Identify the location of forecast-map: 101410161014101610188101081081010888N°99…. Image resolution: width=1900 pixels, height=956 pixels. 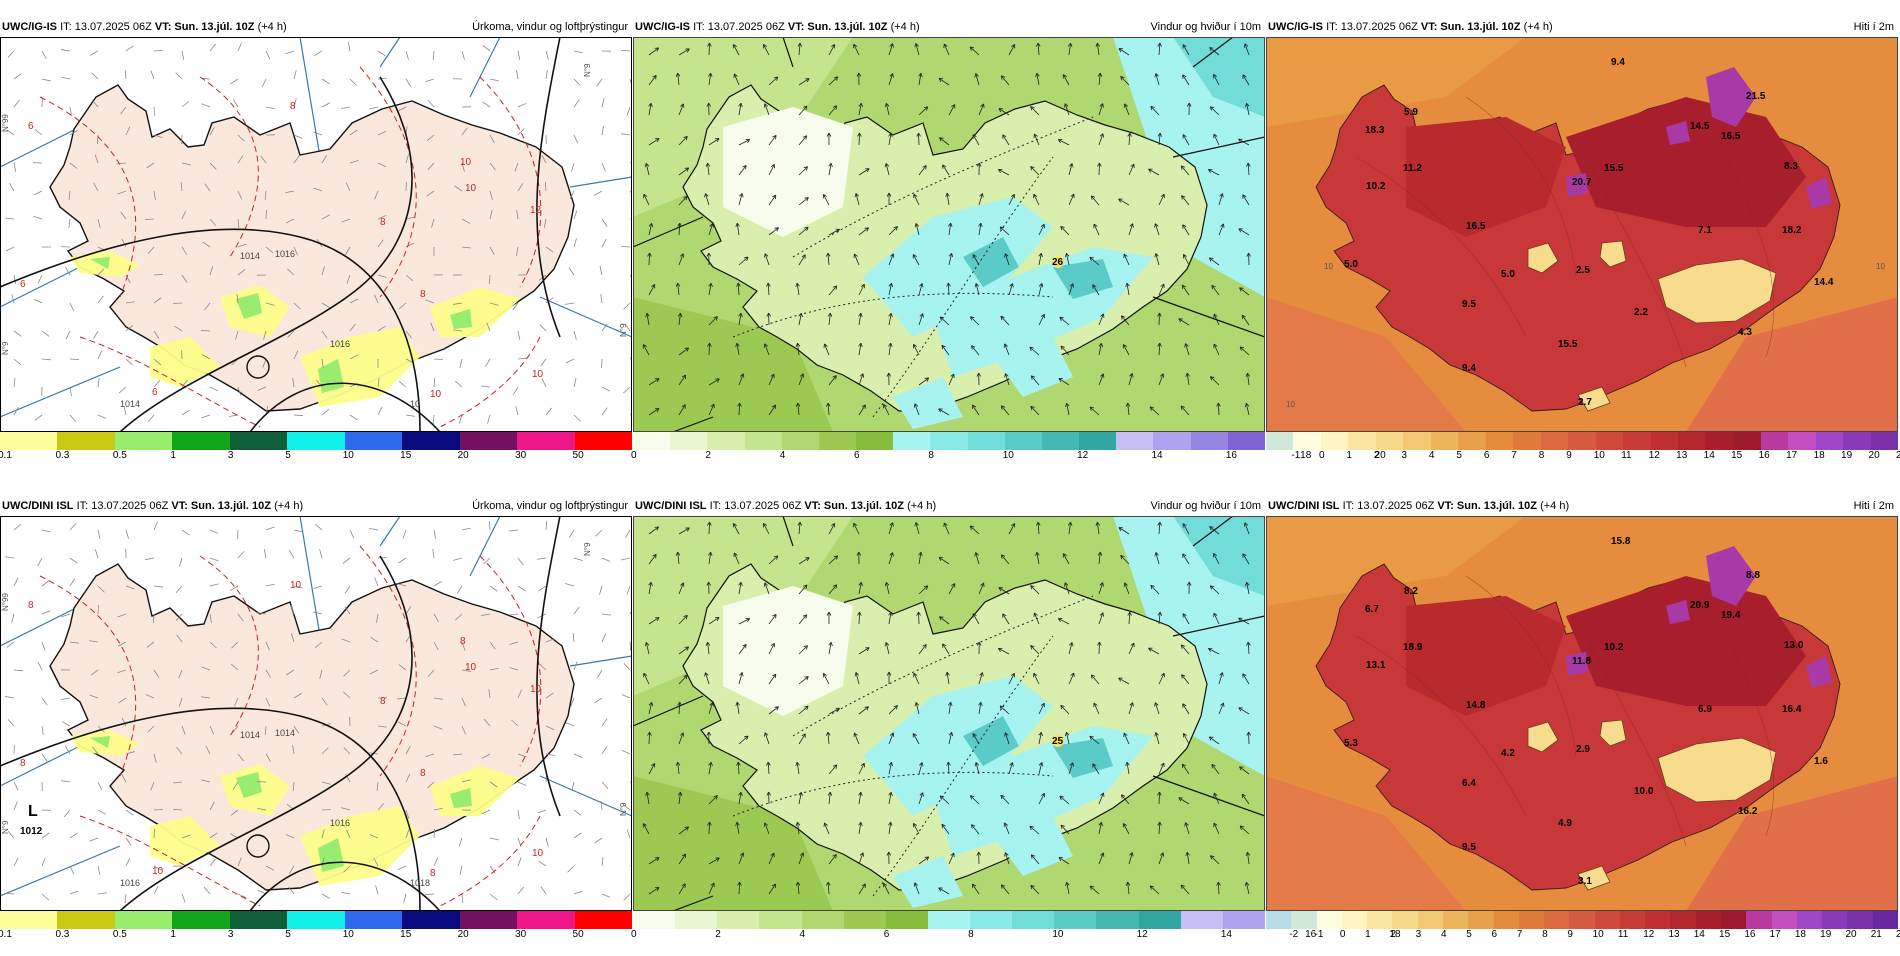
(316, 713).